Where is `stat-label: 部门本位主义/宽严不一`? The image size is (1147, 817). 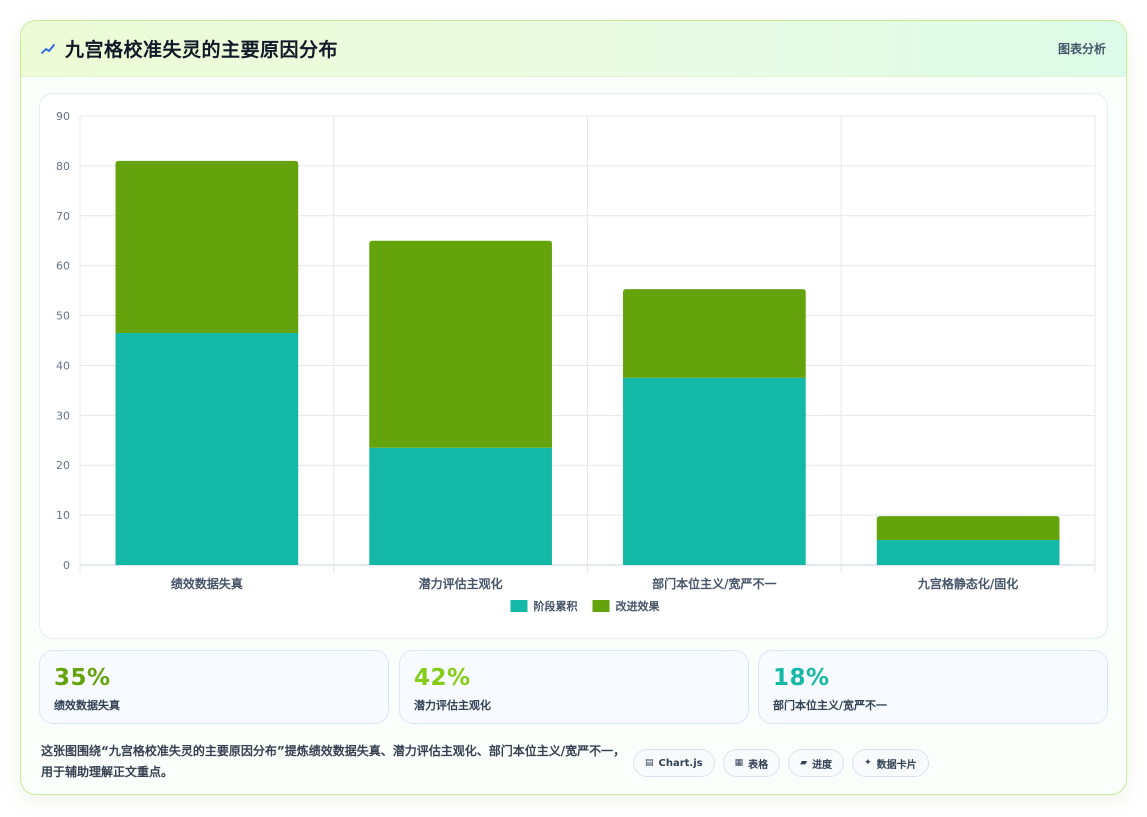 stat-label: 部门本位主义/宽严不一 is located at coordinates (830, 705).